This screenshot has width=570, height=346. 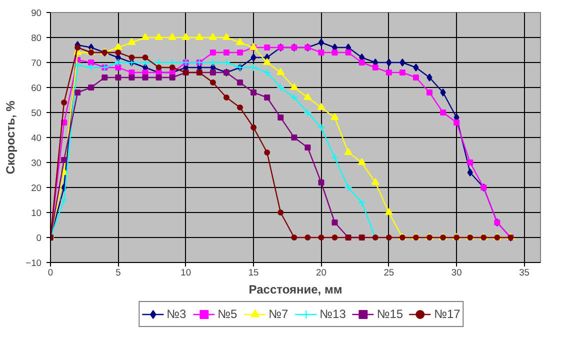 I want to click on y-tick-label: 10, so click(x=36, y=213).